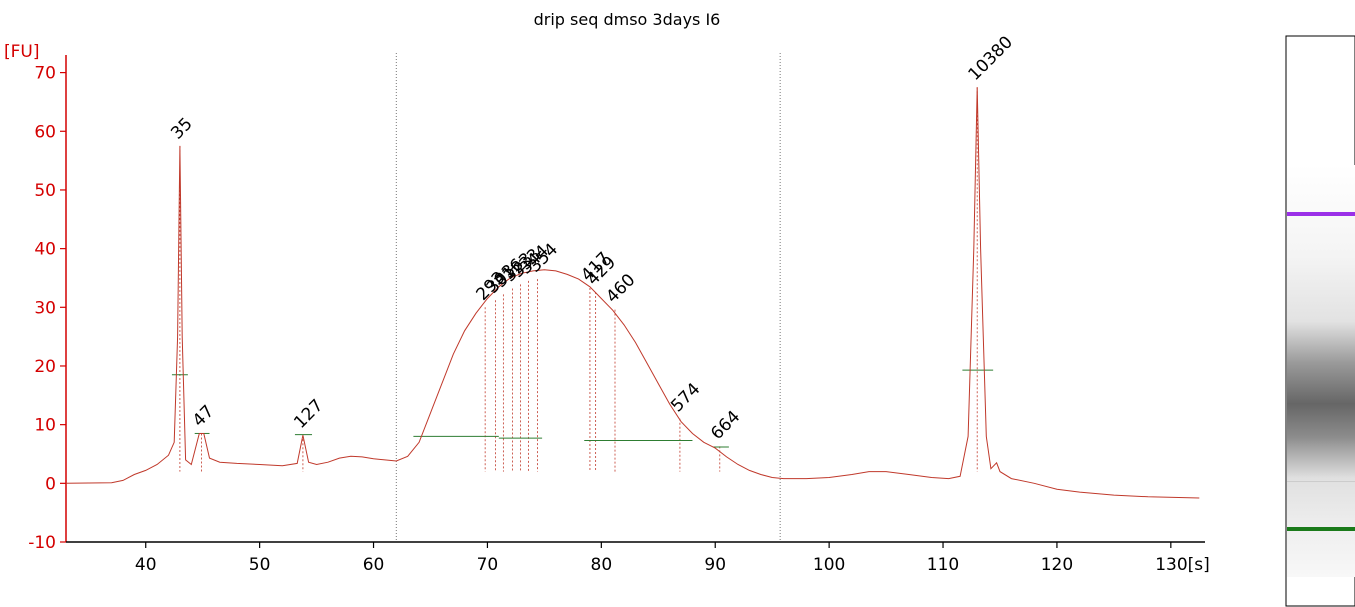 The height and width of the screenshot is (607, 1355). Describe the element at coordinates (42, 543) in the screenshot. I see `y-tick-label-0: -10` at that location.